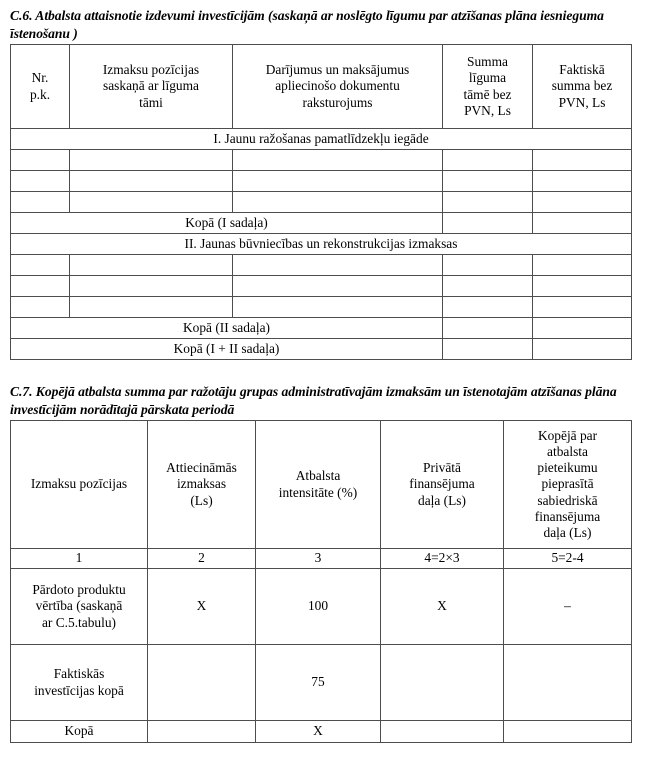 The height and width of the screenshot is (764, 645). What do you see at coordinates (567, 468) in the screenshot?
I see `hdr-line: pieteikumu` at bounding box center [567, 468].